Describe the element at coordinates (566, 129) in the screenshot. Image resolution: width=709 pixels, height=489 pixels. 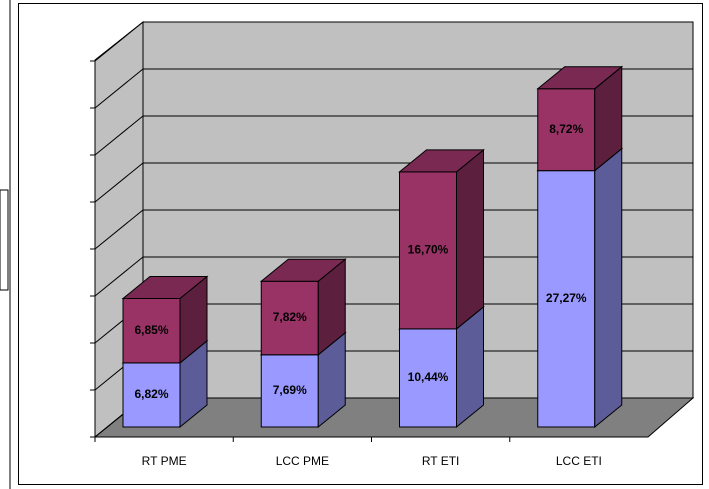
I see `value-label: 8,72%` at that location.